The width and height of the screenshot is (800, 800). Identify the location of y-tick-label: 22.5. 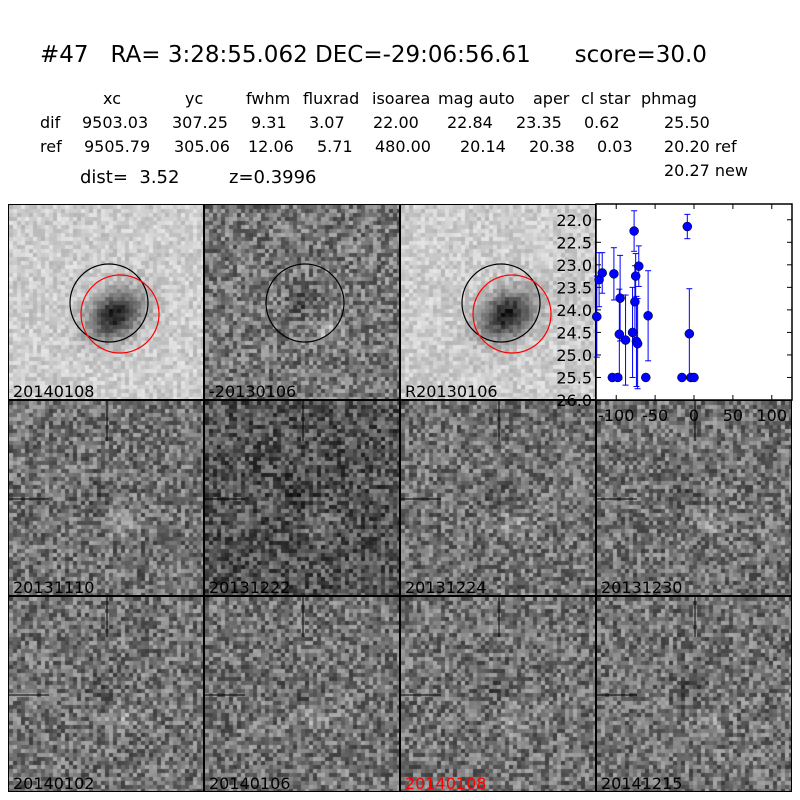
(574, 242).